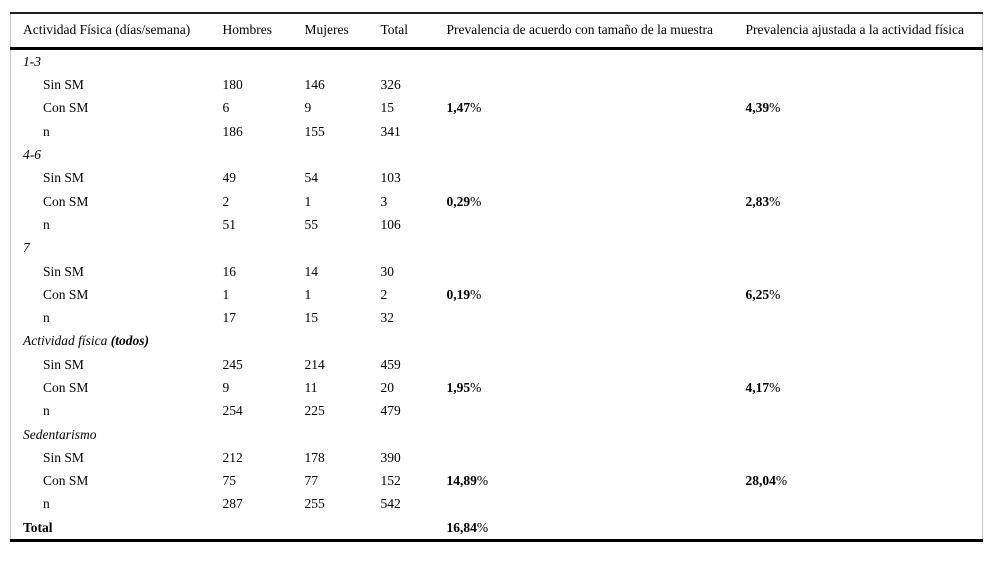 The height and width of the screenshot is (565, 992). What do you see at coordinates (390, 457) in the screenshot?
I see `cell-total: 390` at bounding box center [390, 457].